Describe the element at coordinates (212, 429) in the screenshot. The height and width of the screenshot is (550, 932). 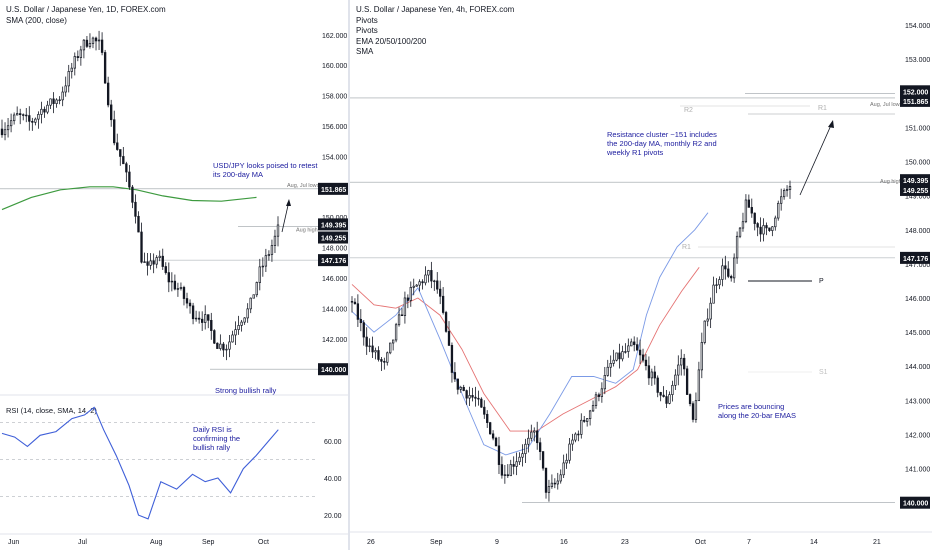
I see `rsi-note: Daily RSI is` at that location.